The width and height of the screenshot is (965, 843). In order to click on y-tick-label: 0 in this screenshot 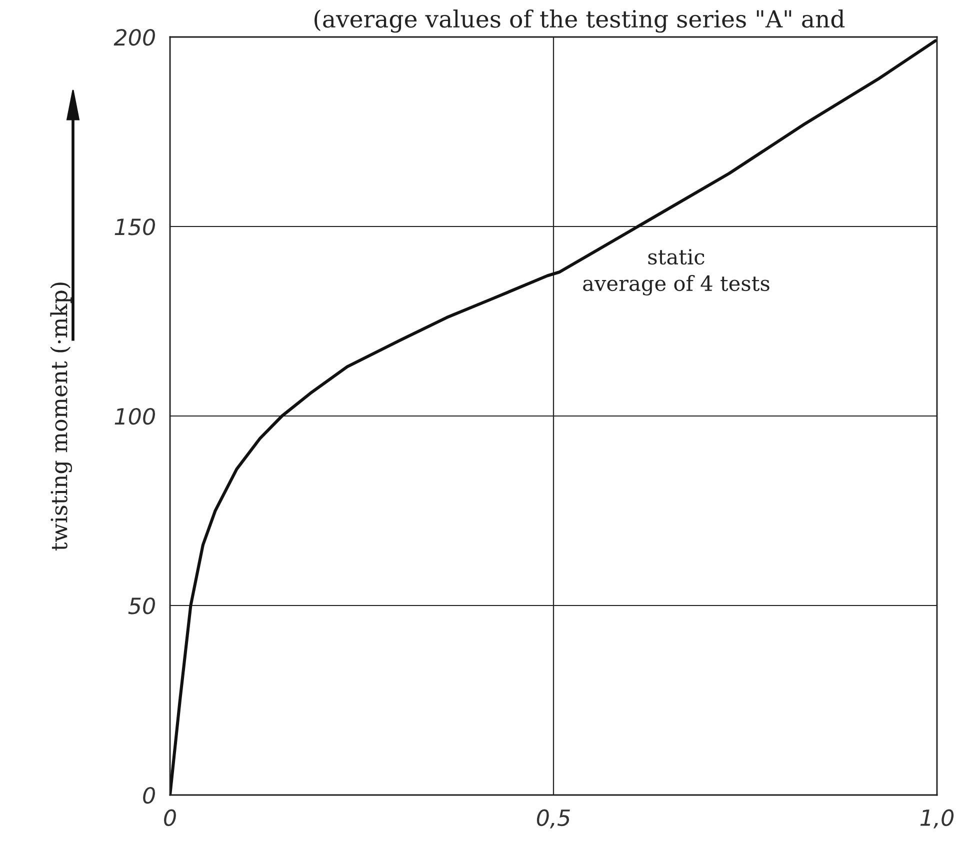, I will do `click(149, 795)`.